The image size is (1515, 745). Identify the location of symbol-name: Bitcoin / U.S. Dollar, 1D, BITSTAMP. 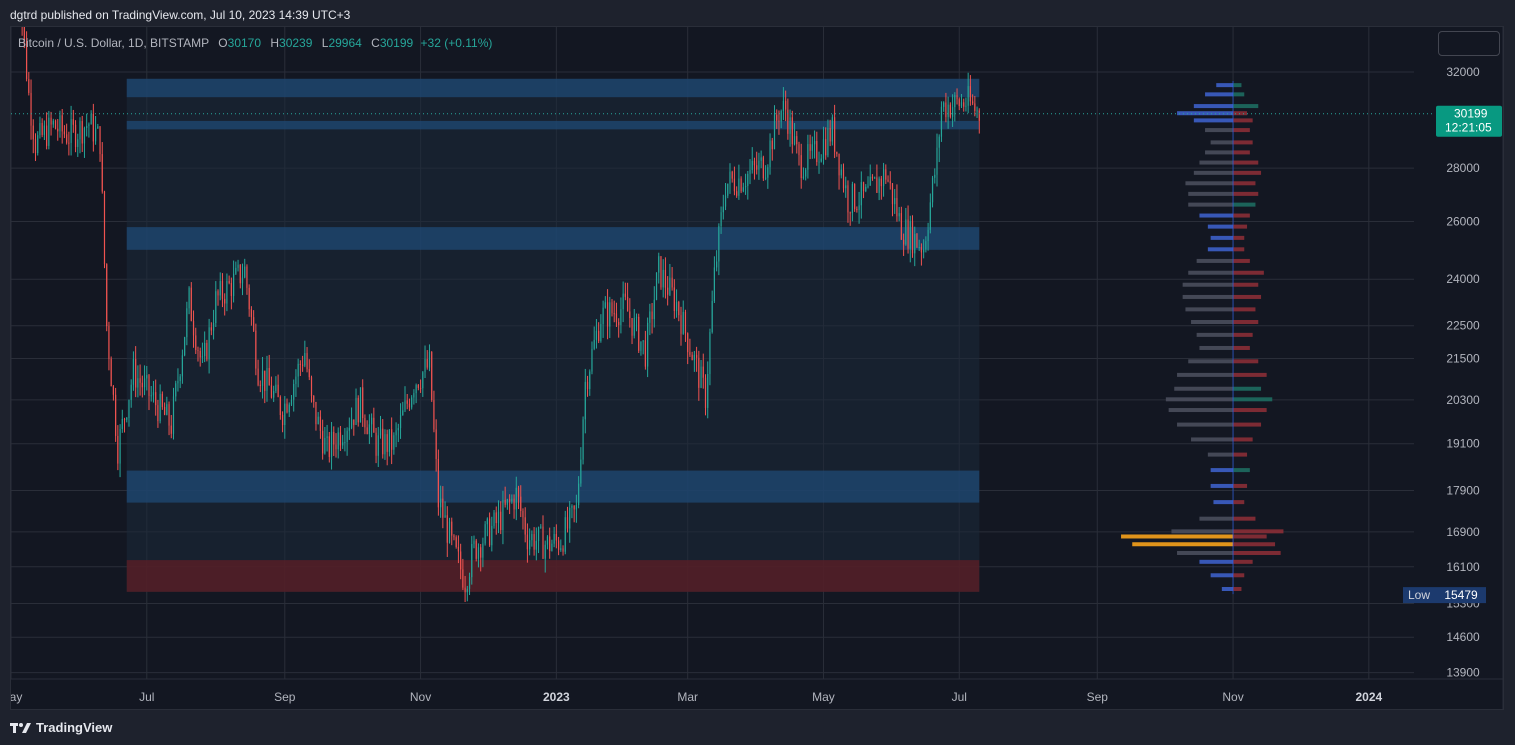
(113, 43).